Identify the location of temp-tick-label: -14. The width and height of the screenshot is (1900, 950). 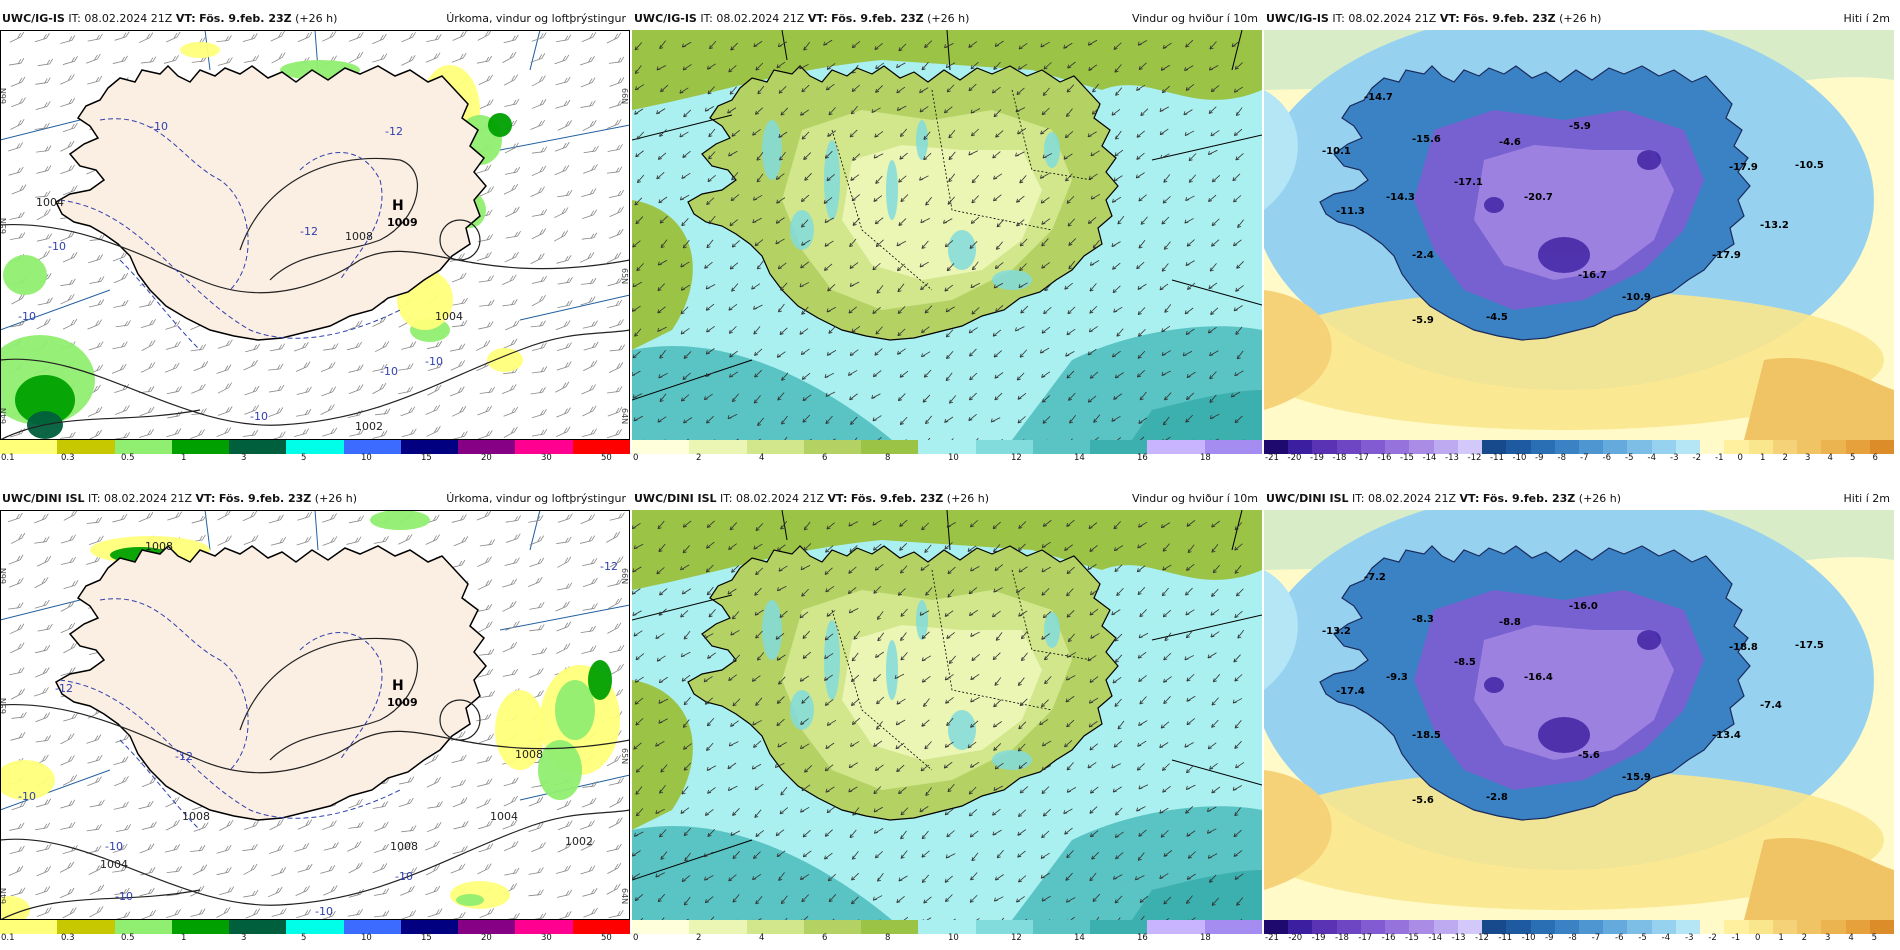
(1429, 458).